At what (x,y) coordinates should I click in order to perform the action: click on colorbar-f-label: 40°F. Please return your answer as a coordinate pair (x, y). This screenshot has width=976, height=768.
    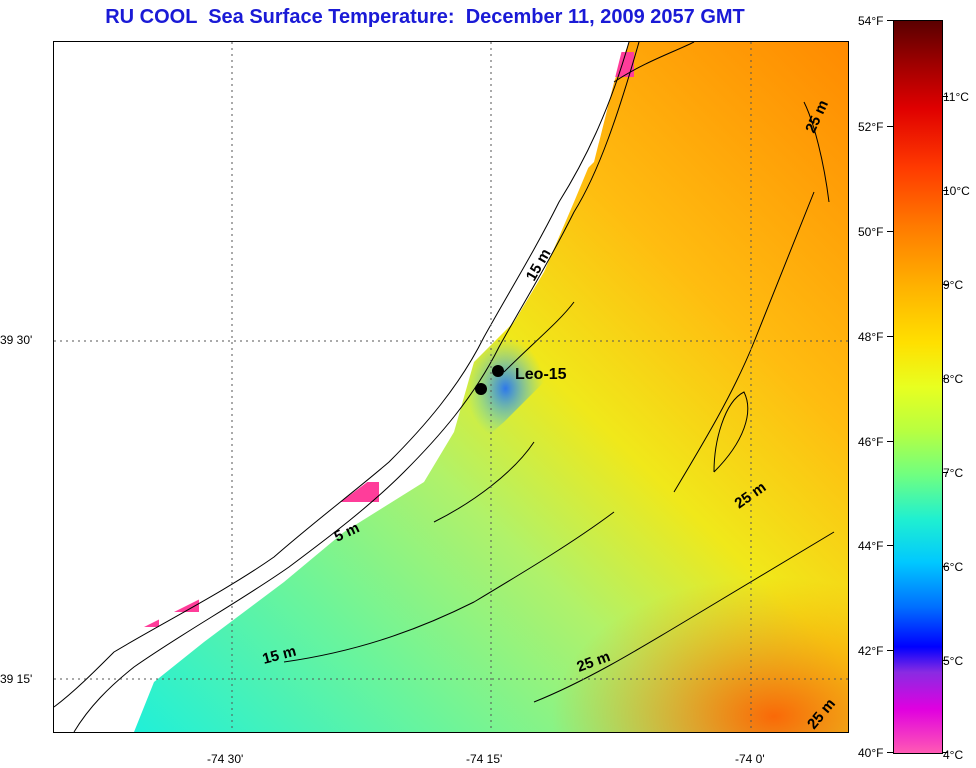
    Looking at the image, I should click on (871, 753).